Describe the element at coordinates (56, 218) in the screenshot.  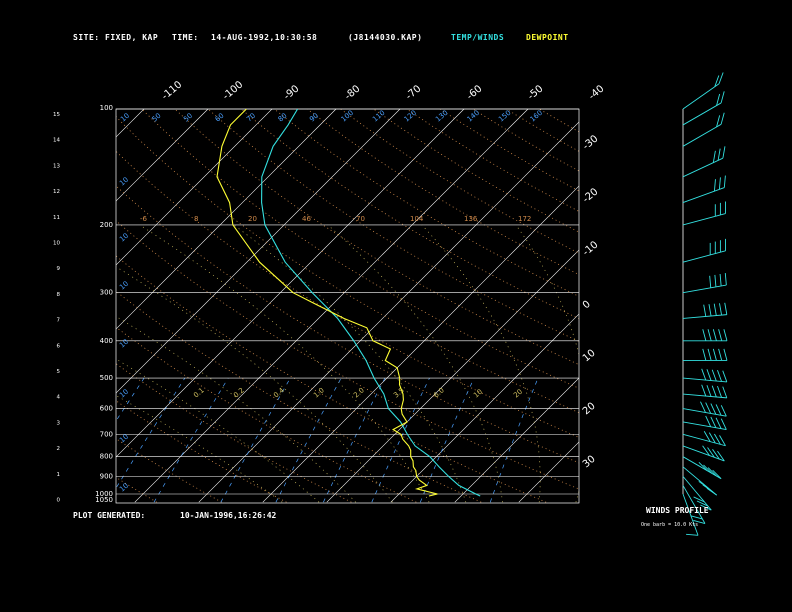
I see `height-km-tick-label: 11` at that location.